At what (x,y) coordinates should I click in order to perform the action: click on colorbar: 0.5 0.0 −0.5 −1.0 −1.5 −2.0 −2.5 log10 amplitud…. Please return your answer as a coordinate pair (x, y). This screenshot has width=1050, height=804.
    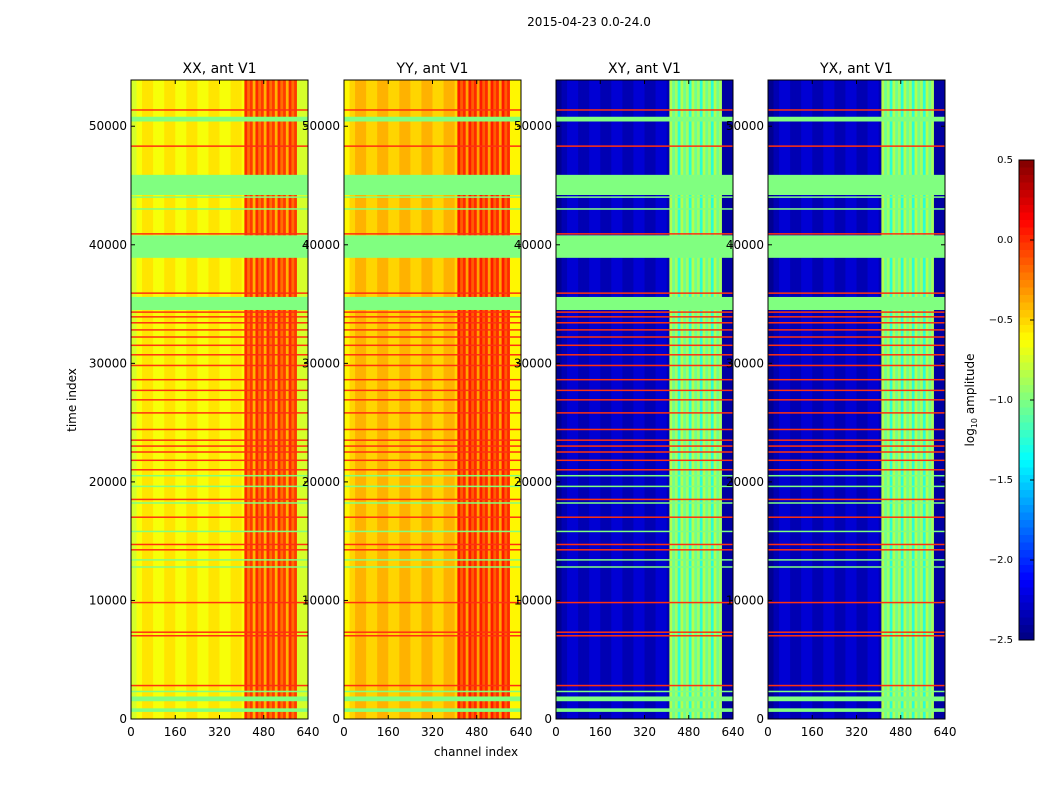
    Looking at the image, I should click on (999, 400).